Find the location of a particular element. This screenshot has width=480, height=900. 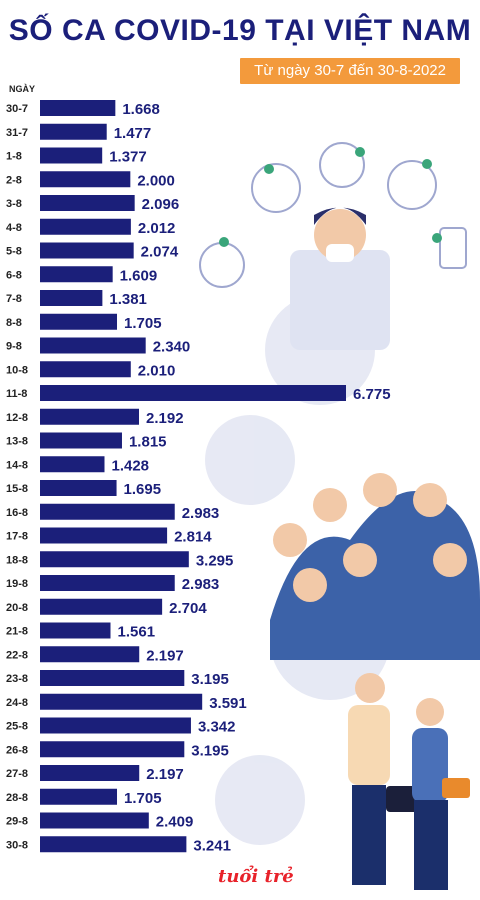

value-label: 2.814 is located at coordinates (193, 537).